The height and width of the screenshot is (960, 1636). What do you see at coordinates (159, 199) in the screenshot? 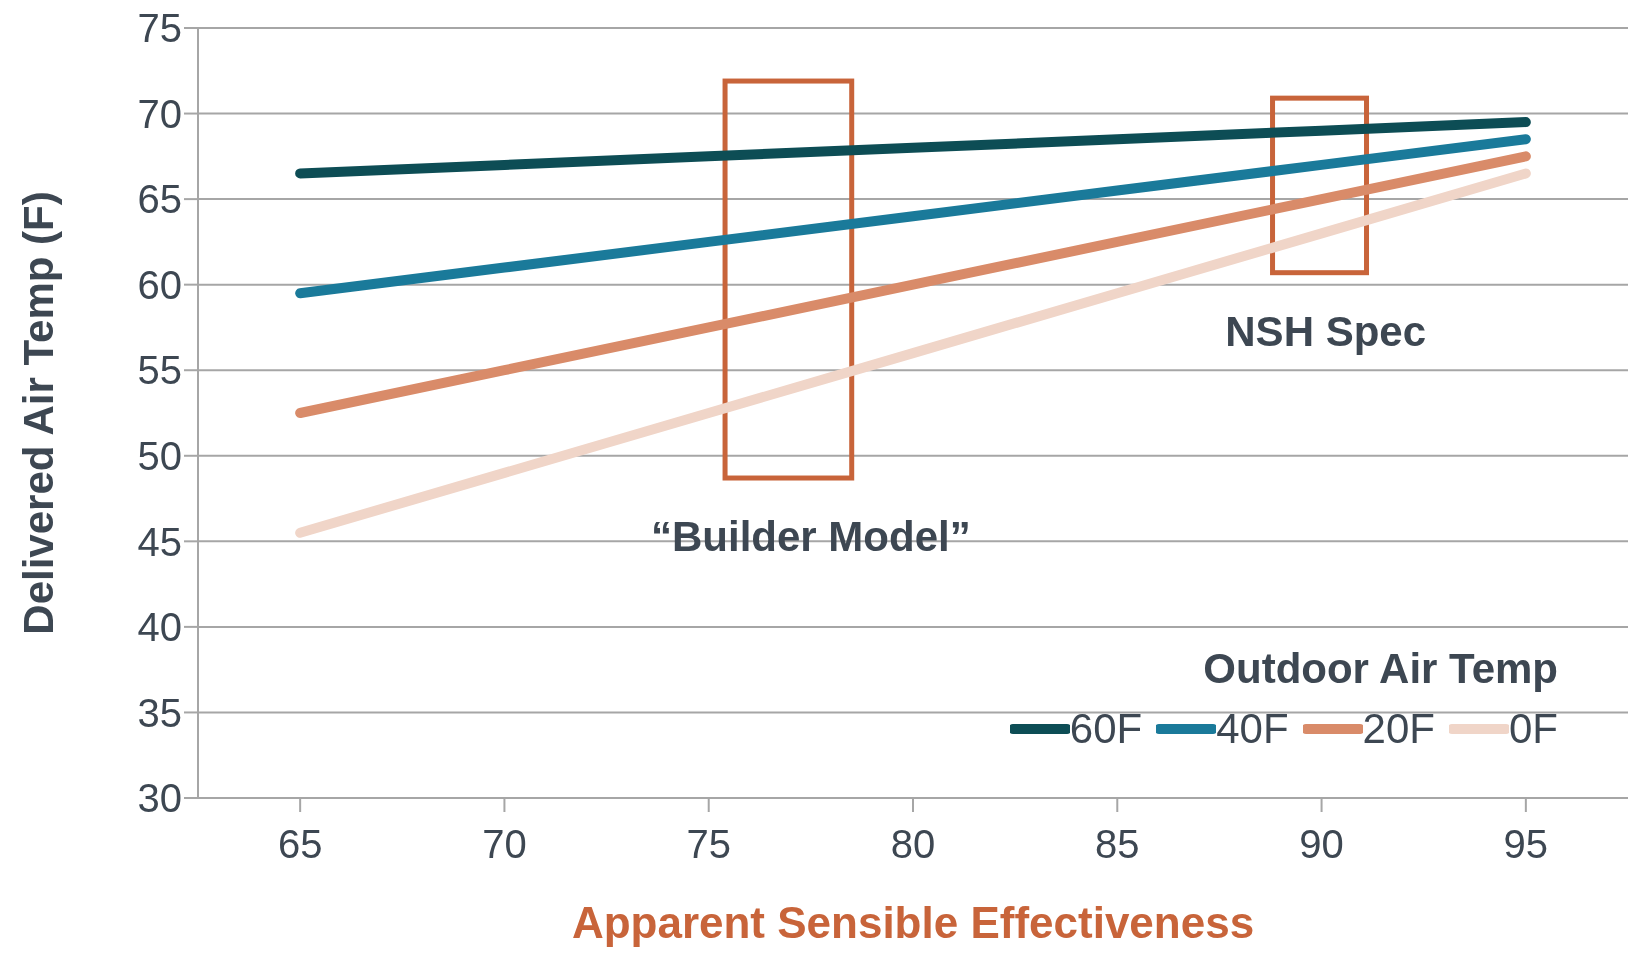
I see `y-tick-label: 65` at bounding box center [159, 199].